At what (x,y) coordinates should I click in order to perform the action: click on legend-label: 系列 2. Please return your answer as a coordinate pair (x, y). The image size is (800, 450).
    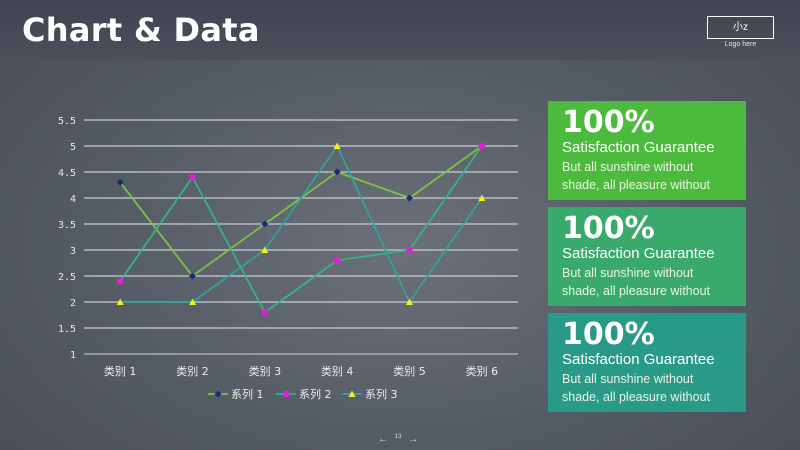
    Looking at the image, I should click on (315, 394).